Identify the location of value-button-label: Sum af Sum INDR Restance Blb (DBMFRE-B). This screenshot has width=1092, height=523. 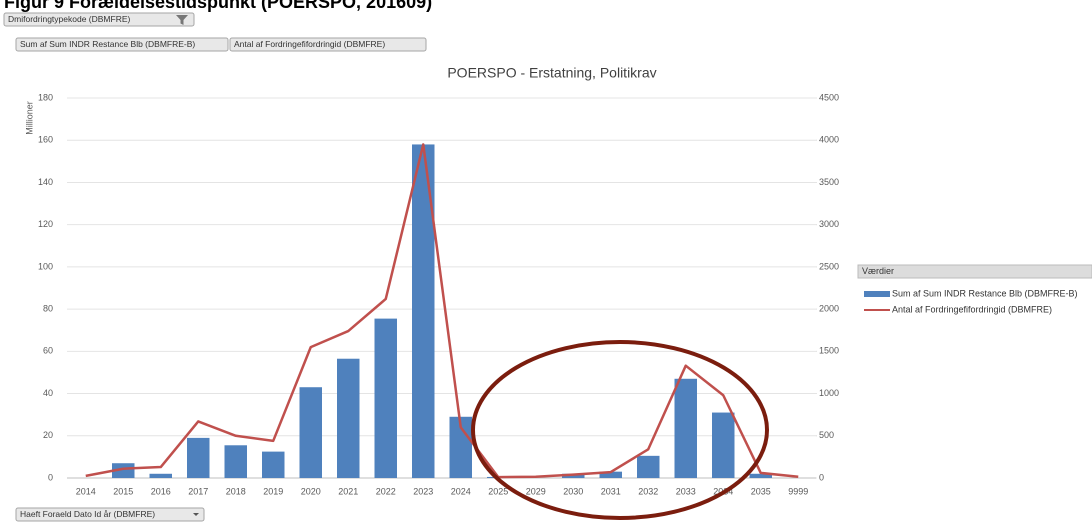
(107, 44).